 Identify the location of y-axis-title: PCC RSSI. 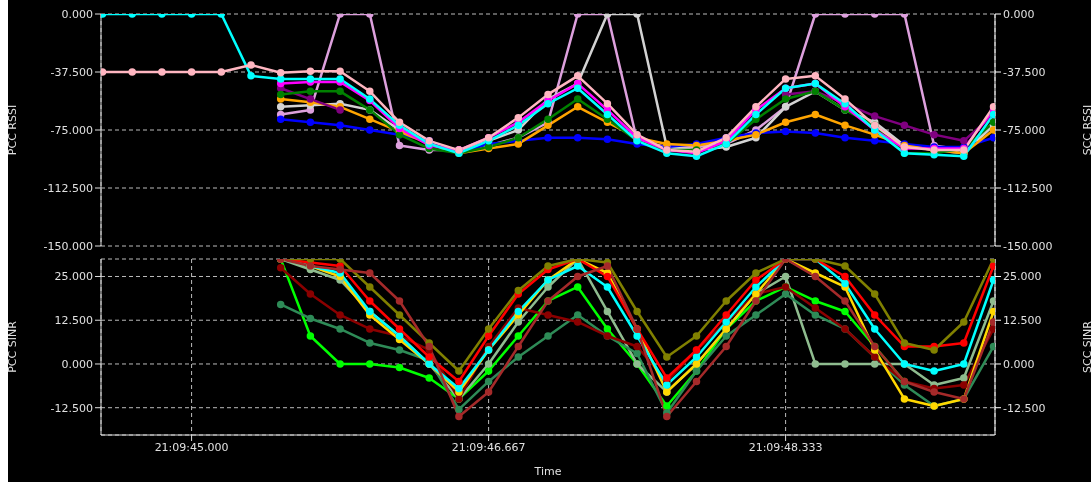
(12, 130).